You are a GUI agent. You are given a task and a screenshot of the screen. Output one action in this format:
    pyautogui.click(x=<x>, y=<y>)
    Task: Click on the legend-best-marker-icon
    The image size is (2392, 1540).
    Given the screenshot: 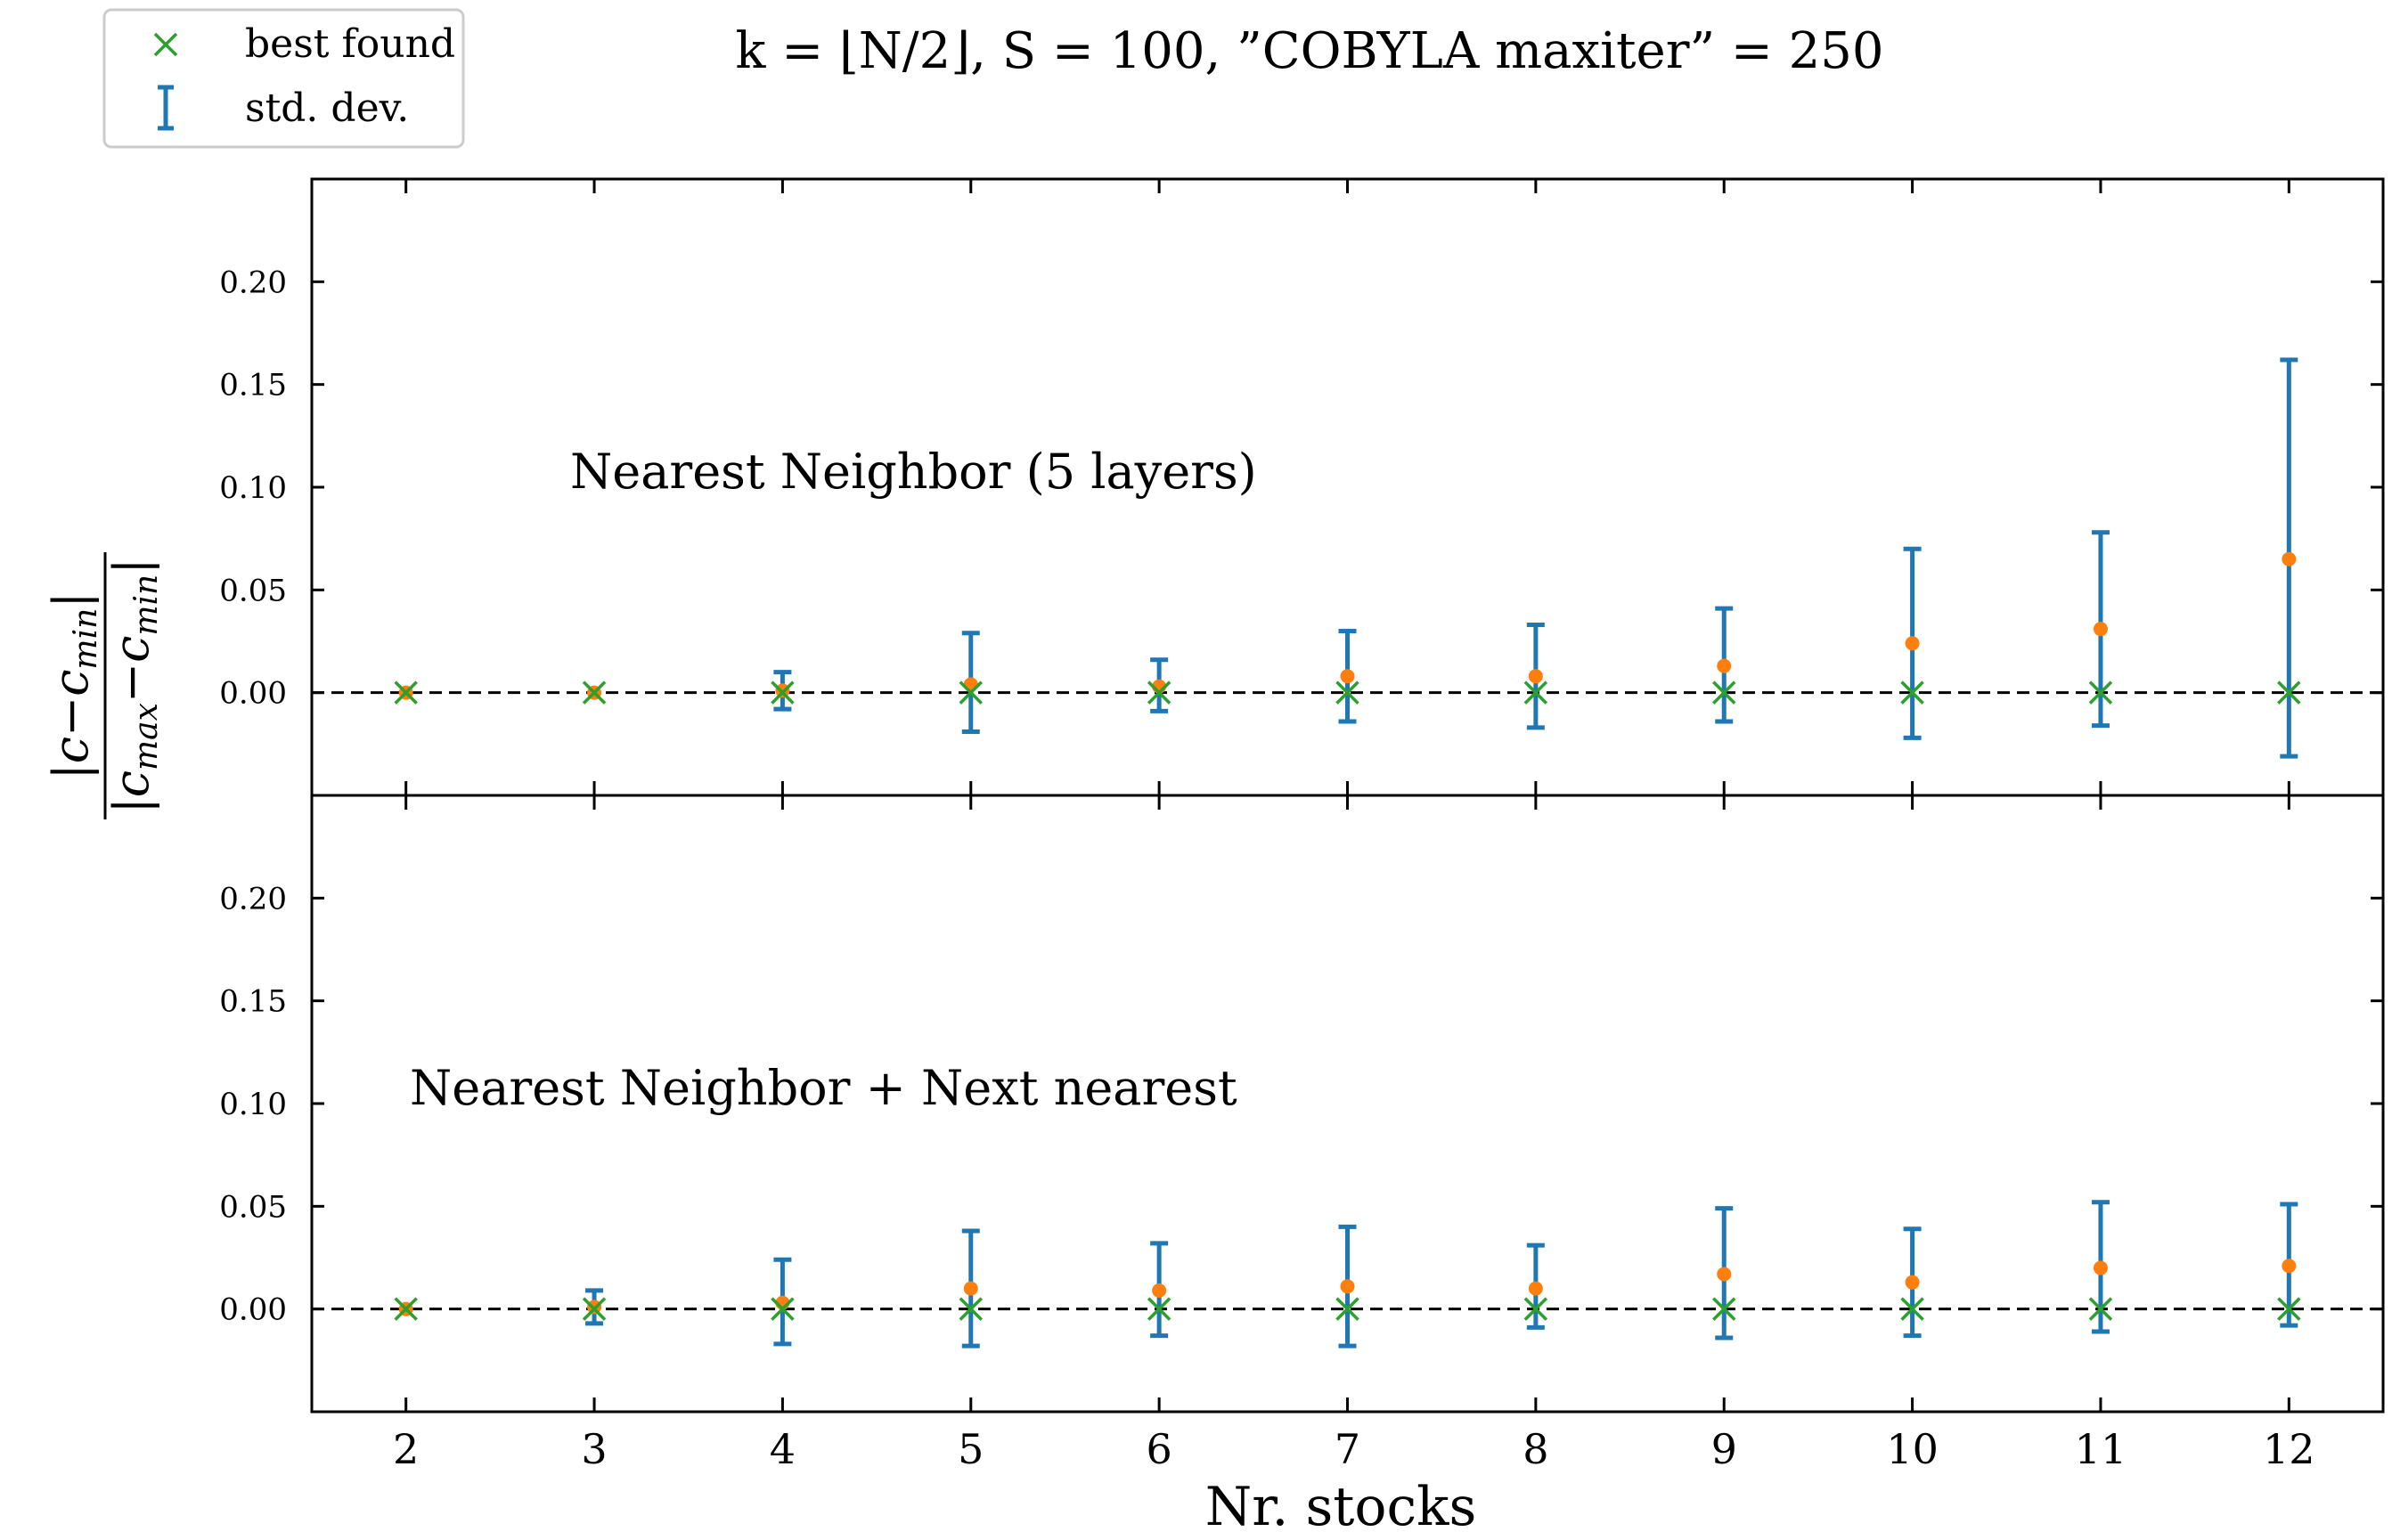 What is the action you would take?
    pyautogui.click(x=165, y=44)
    